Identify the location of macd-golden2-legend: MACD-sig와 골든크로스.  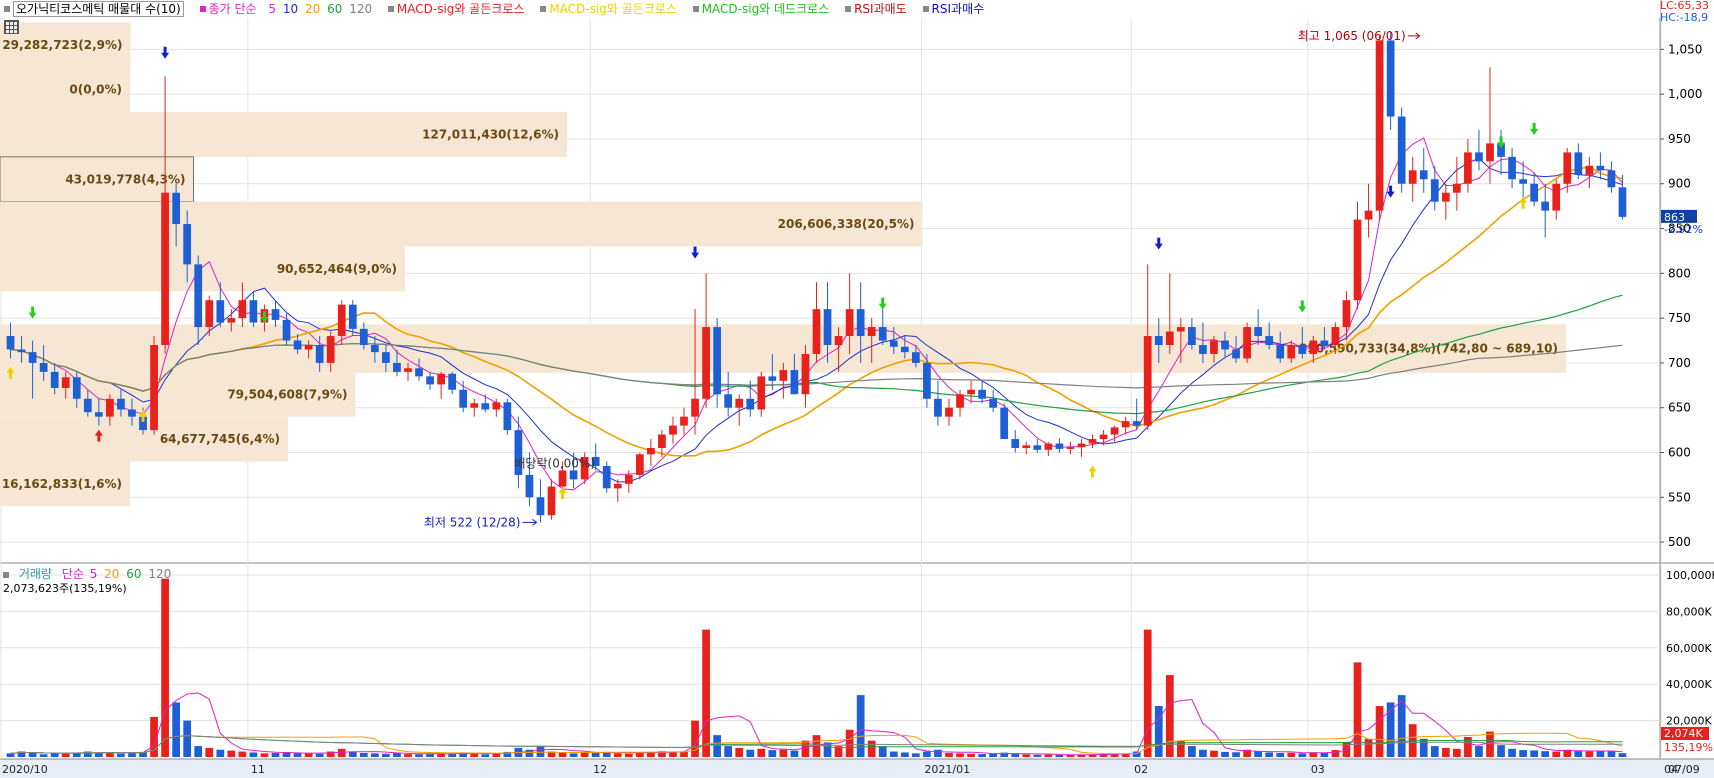
(613, 9).